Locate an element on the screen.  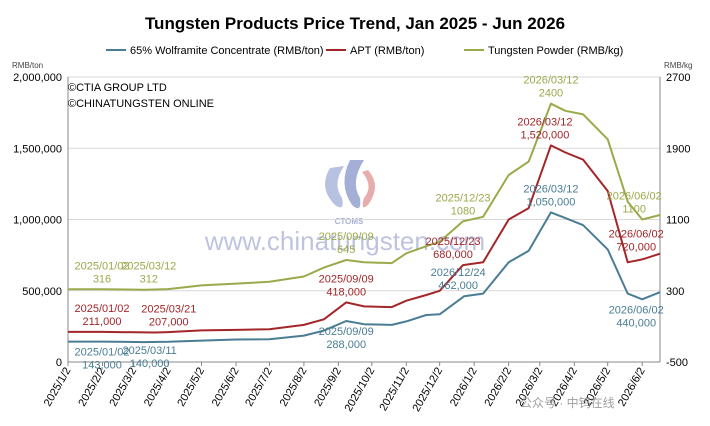
watermark-url: www.chinatungsten.com is located at coordinates (344, 241).